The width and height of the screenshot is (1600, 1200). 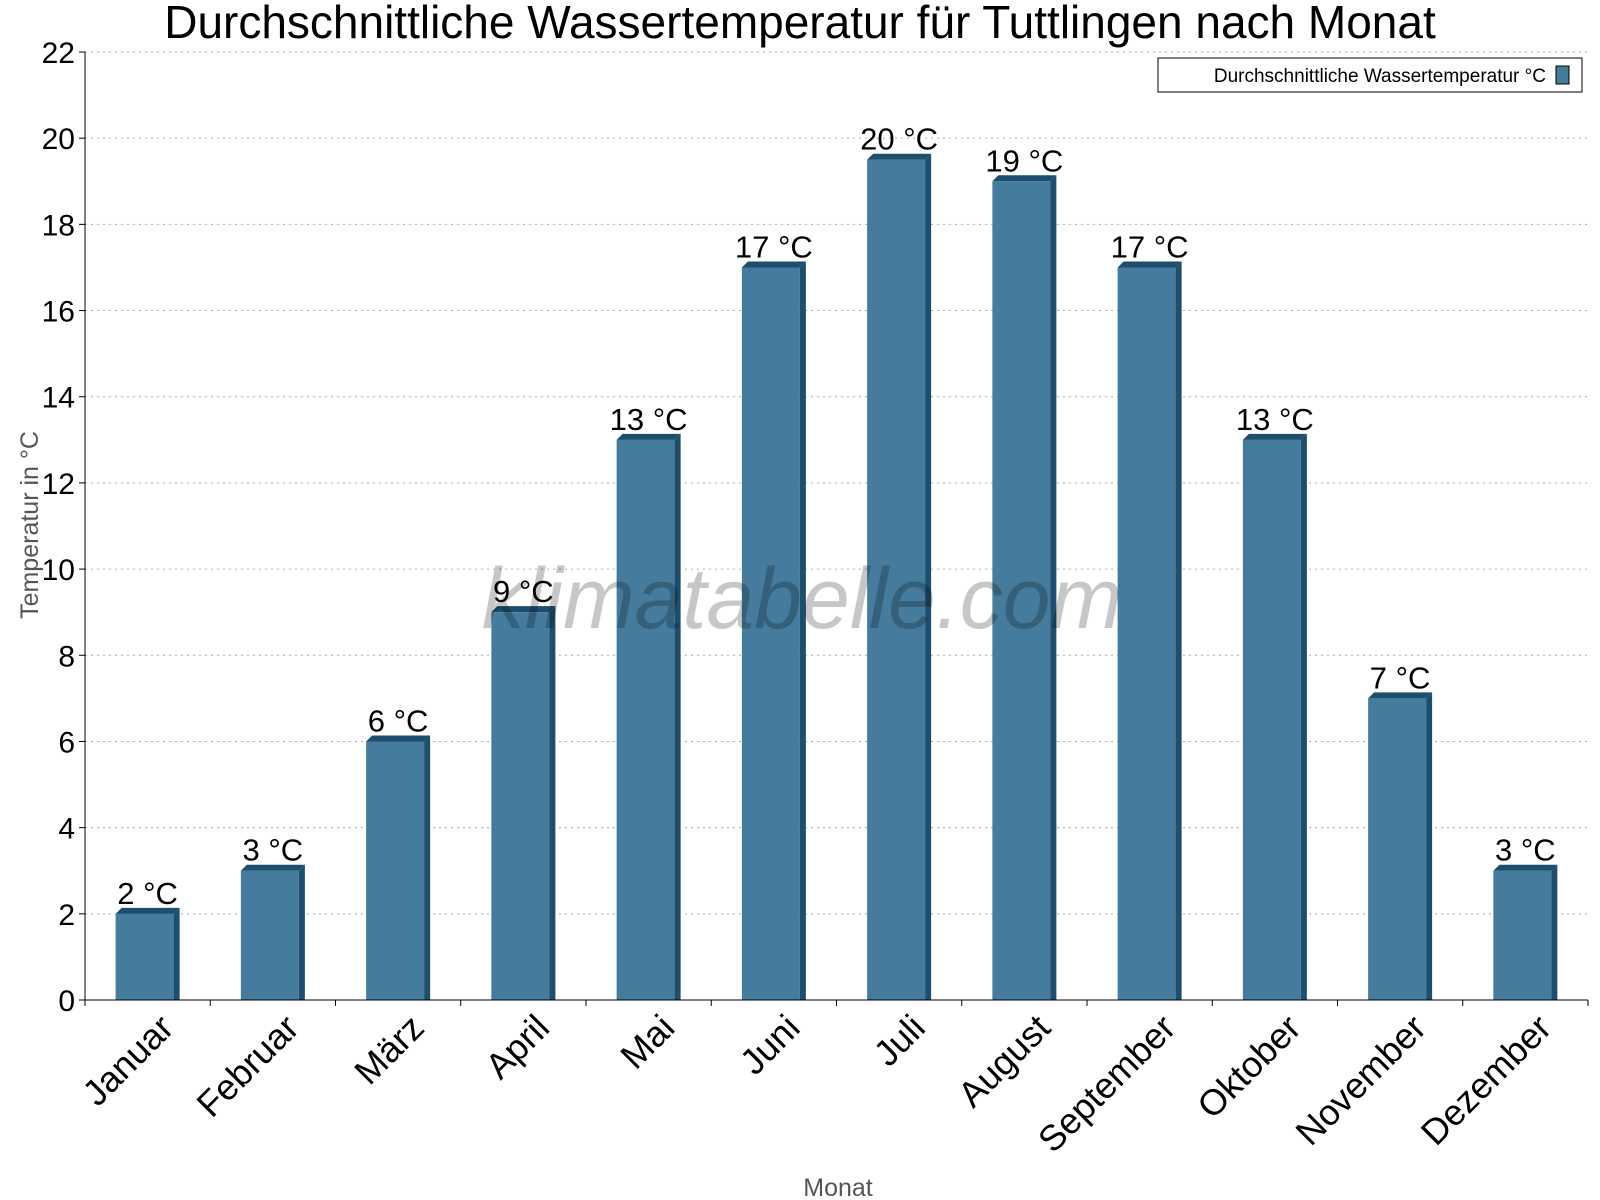 What do you see at coordinates (838, 1187) in the screenshot?
I see `x-axis-label: Monat` at bounding box center [838, 1187].